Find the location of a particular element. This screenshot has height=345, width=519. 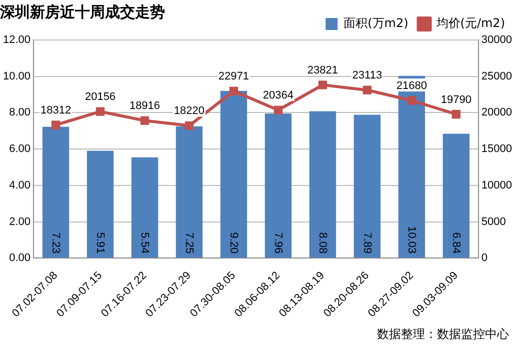

data-label: 7.89 is located at coordinates (367, 243).